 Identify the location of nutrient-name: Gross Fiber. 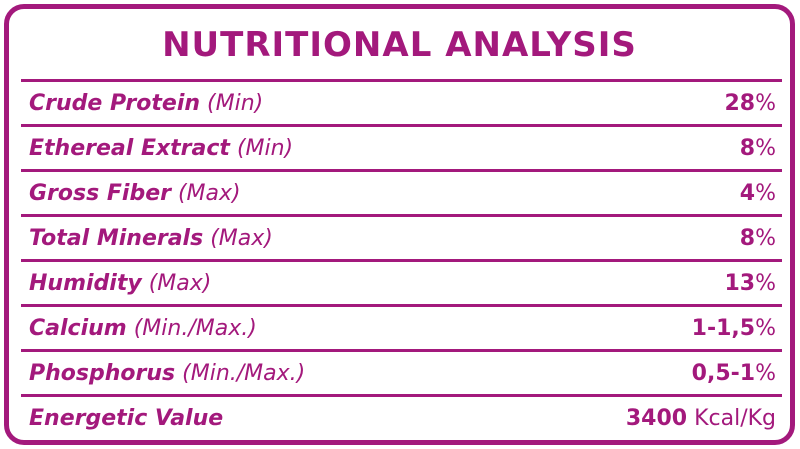
(100, 193).